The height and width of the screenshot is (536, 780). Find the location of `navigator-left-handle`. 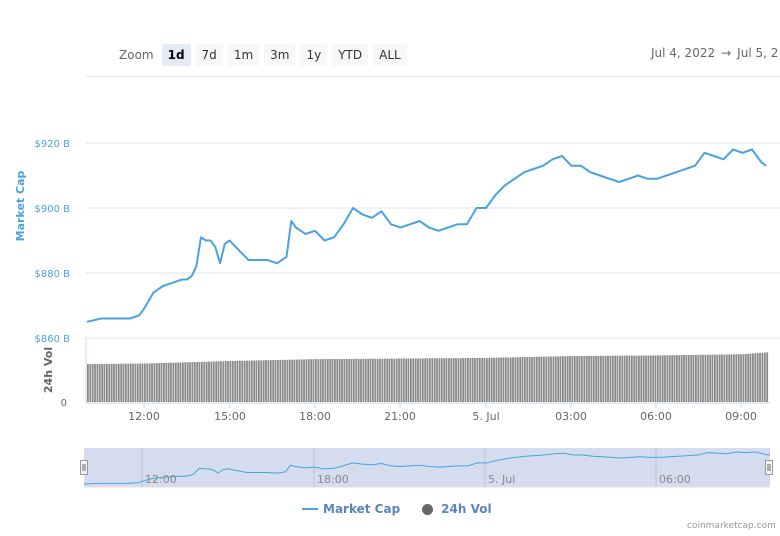

navigator-left-handle is located at coordinates (84, 467).